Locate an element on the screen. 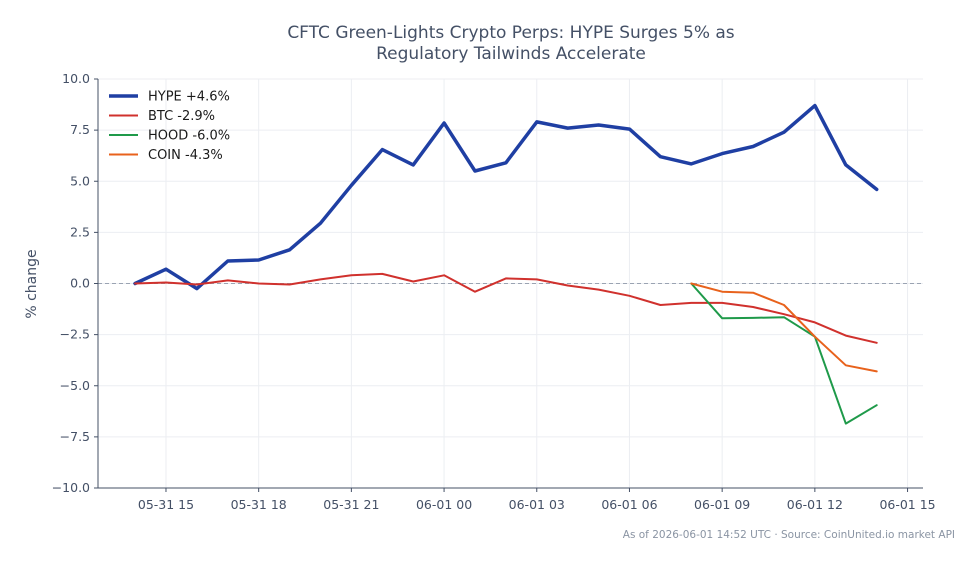  y-tick-labels: 10.0 7.5 5.0 2.5 0.0 −2.5 −5.0 −7.5 −10.0 is located at coordinates (75, 283).